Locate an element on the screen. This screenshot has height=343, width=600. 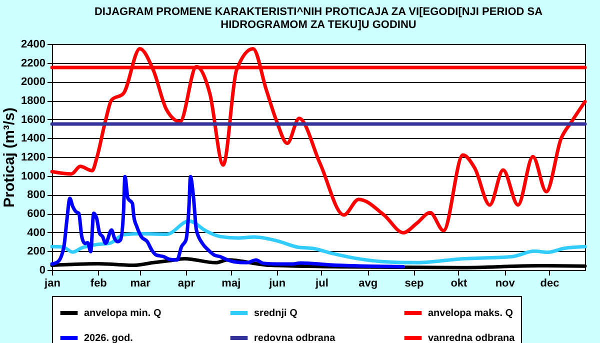
x-tick-label: jul is located at coordinates (321, 284).